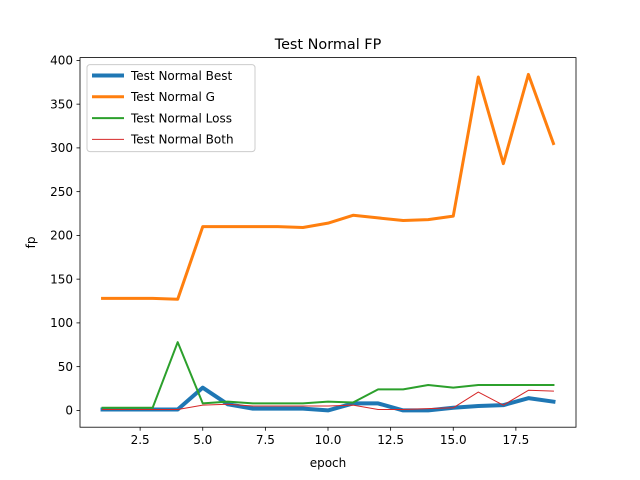 The image size is (640, 480). I want to click on x-tick-label: 5.0, so click(202, 440).